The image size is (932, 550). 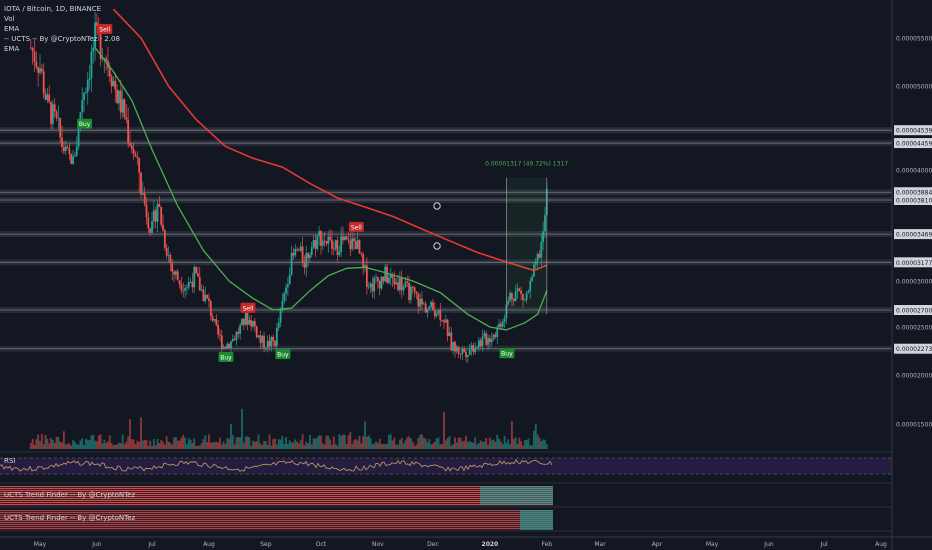 What do you see at coordinates (104, 30) in the screenshot?
I see `sell-badge-text: Sell` at bounding box center [104, 30].